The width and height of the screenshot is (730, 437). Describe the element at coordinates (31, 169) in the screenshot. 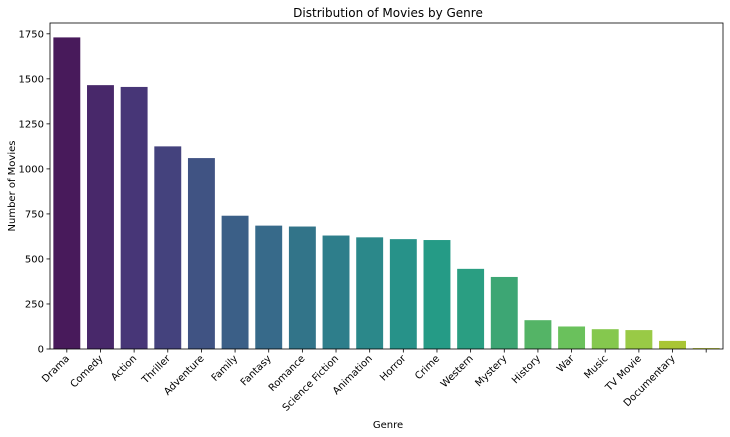

I see `y-tick-label: 1000` at that location.